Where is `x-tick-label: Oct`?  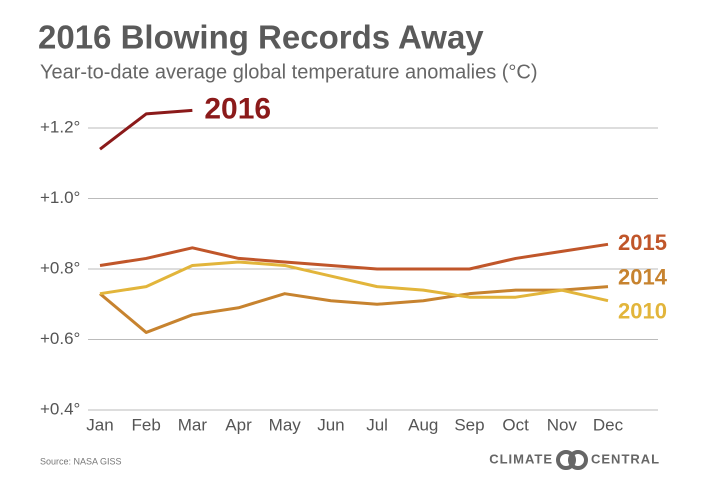
x-tick-label: Oct is located at coordinates (515, 424).